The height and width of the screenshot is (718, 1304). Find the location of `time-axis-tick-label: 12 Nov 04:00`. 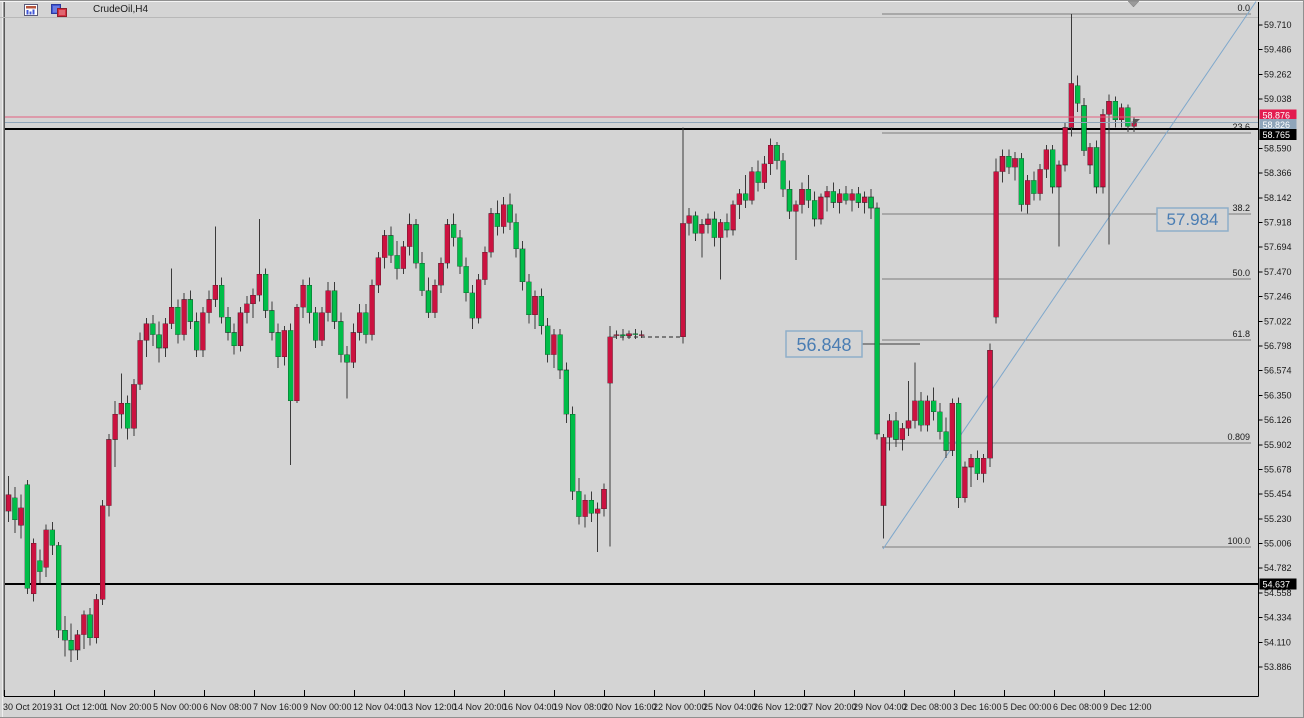

time-axis-tick-label: 12 Nov 04:00 is located at coordinates (380, 707).